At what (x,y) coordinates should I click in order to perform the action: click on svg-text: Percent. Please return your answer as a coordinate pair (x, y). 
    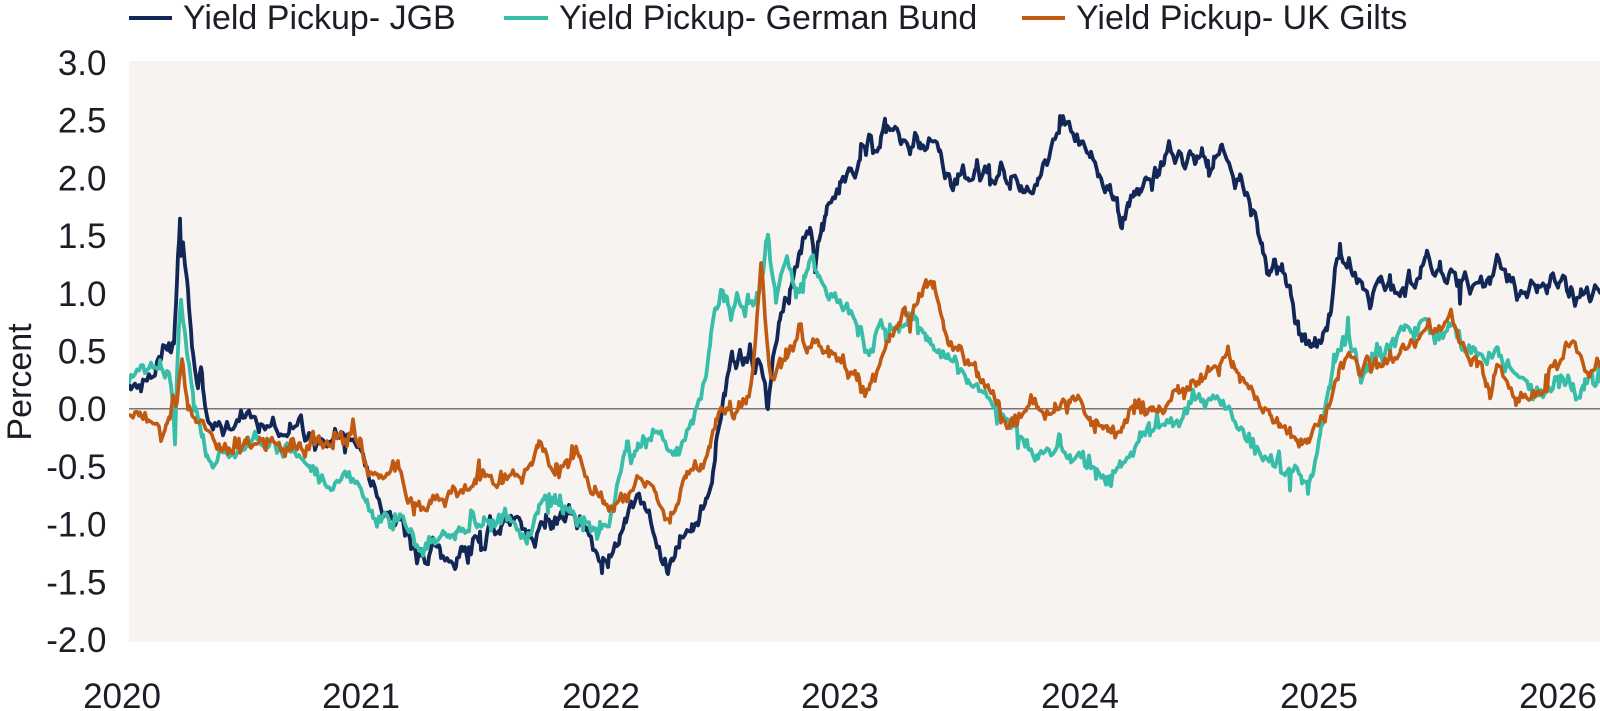
    Looking at the image, I should click on (20, 382).